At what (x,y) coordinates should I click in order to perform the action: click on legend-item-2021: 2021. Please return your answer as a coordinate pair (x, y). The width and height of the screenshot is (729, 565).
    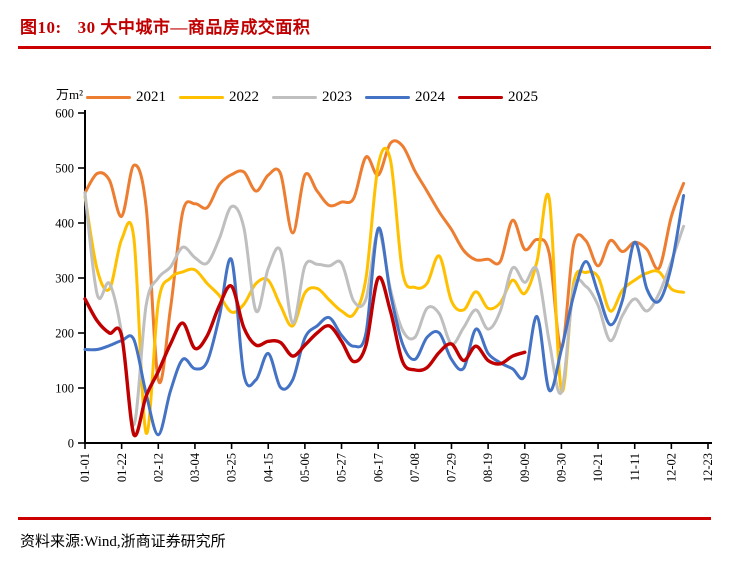
    Looking at the image, I should click on (126, 97).